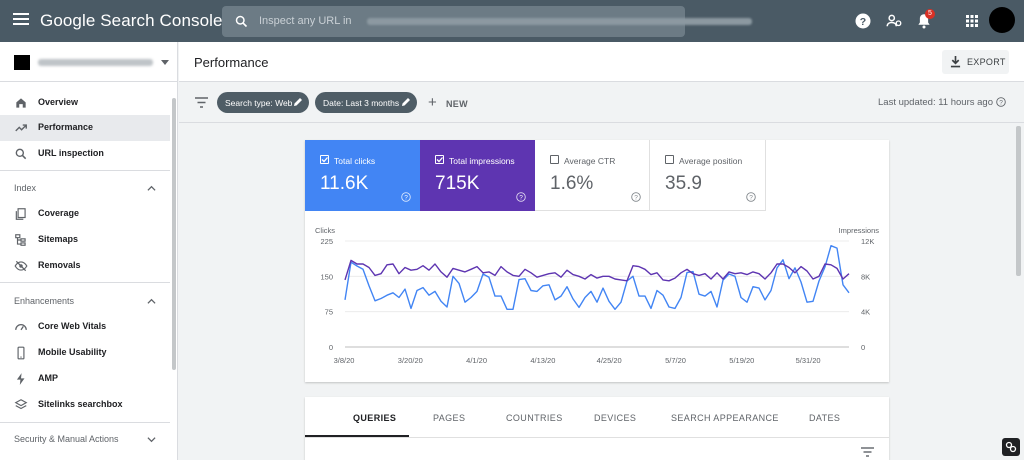 Image resolution: width=1024 pixels, height=460 pixels. I want to click on y-tick-label-left: 225, so click(326, 241).